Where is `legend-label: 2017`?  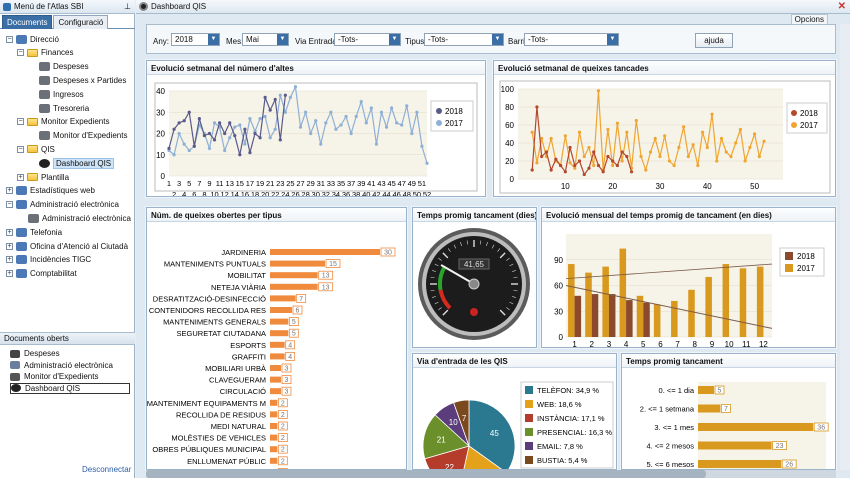 legend-label: 2017 is located at coordinates (806, 268).